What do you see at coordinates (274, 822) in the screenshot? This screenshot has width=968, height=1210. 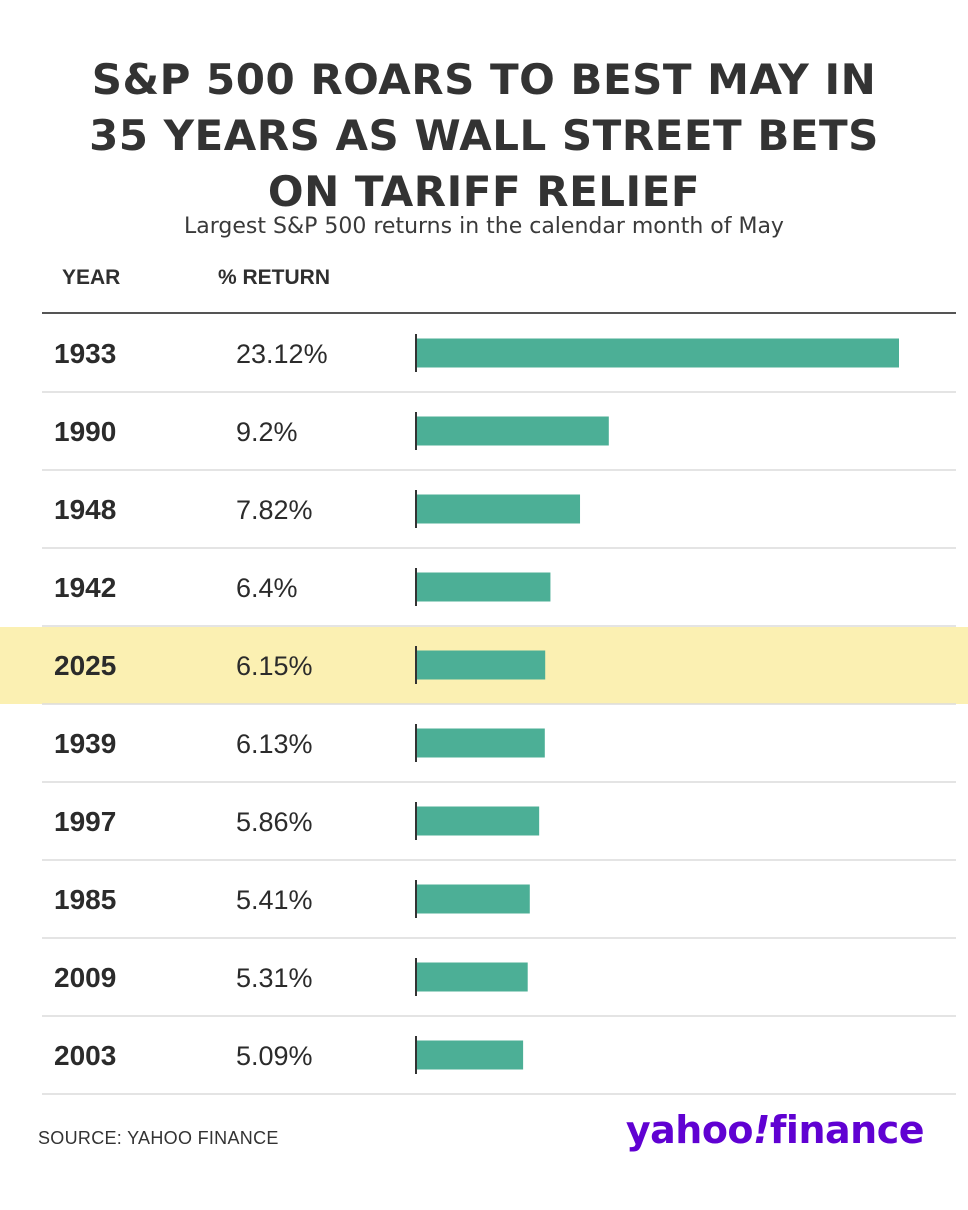 I see `return-label: 5.86%` at bounding box center [274, 822].